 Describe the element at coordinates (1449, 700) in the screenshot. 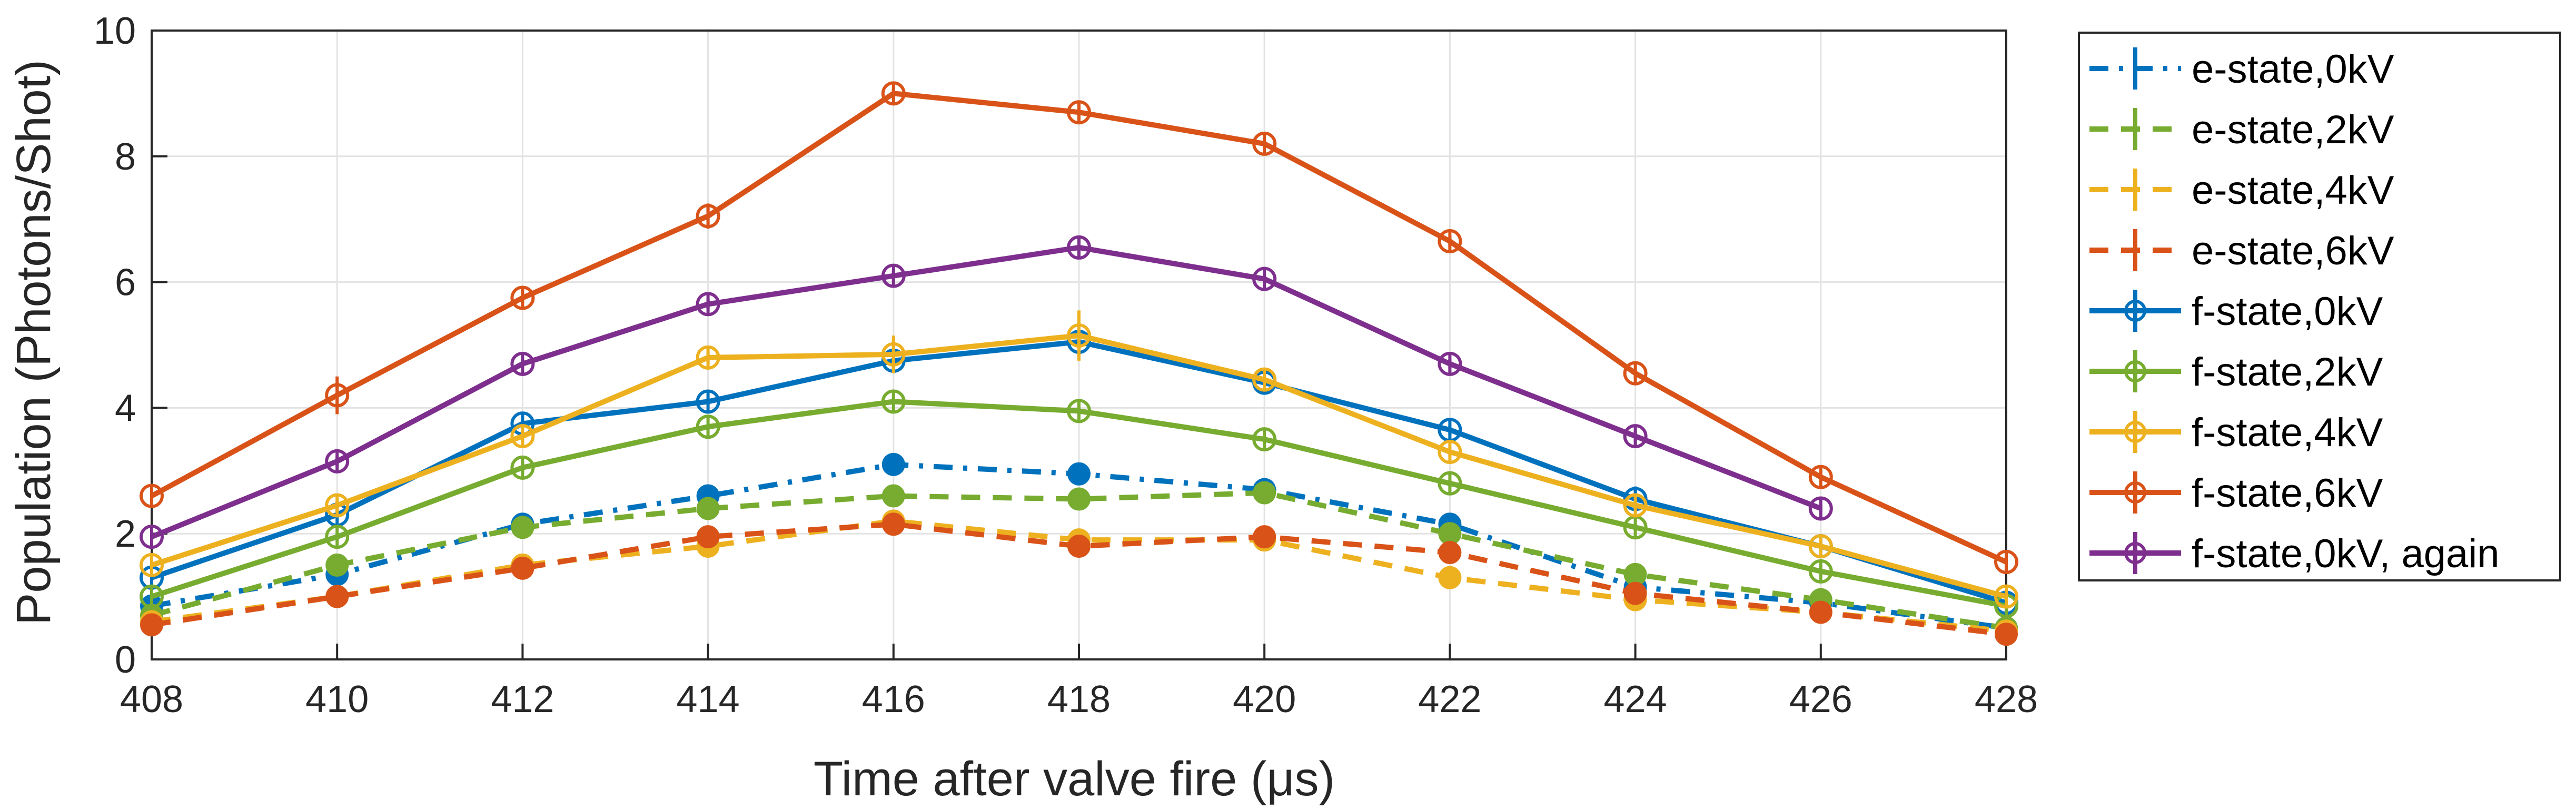

I see `x-tick-label: 422` at that location.